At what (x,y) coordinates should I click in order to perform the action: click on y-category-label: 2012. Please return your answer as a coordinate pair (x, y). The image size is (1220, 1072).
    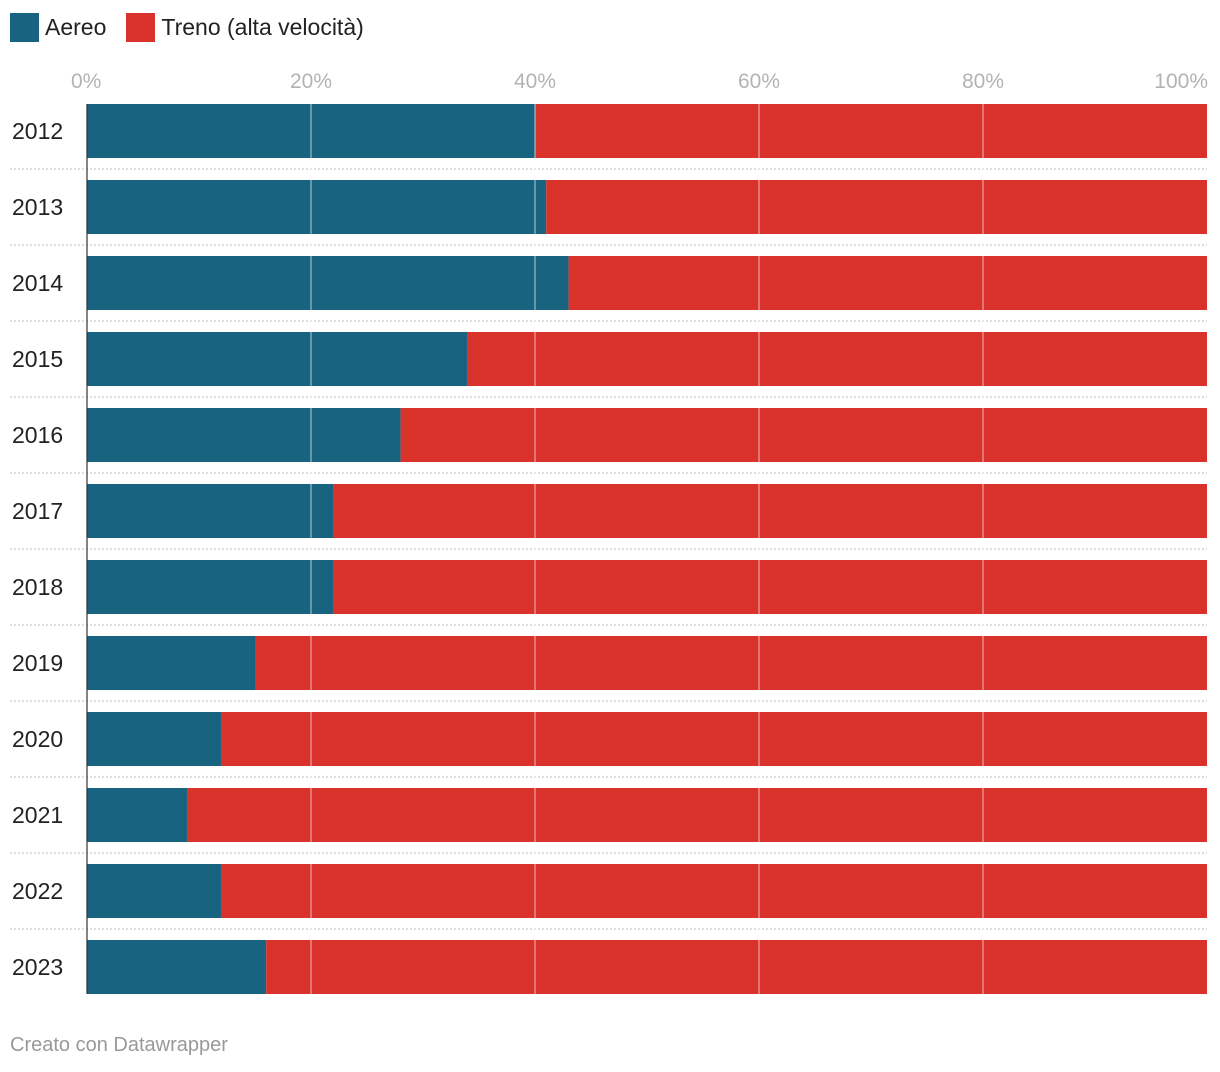
    Looking at the image, I should click on (37, 131).